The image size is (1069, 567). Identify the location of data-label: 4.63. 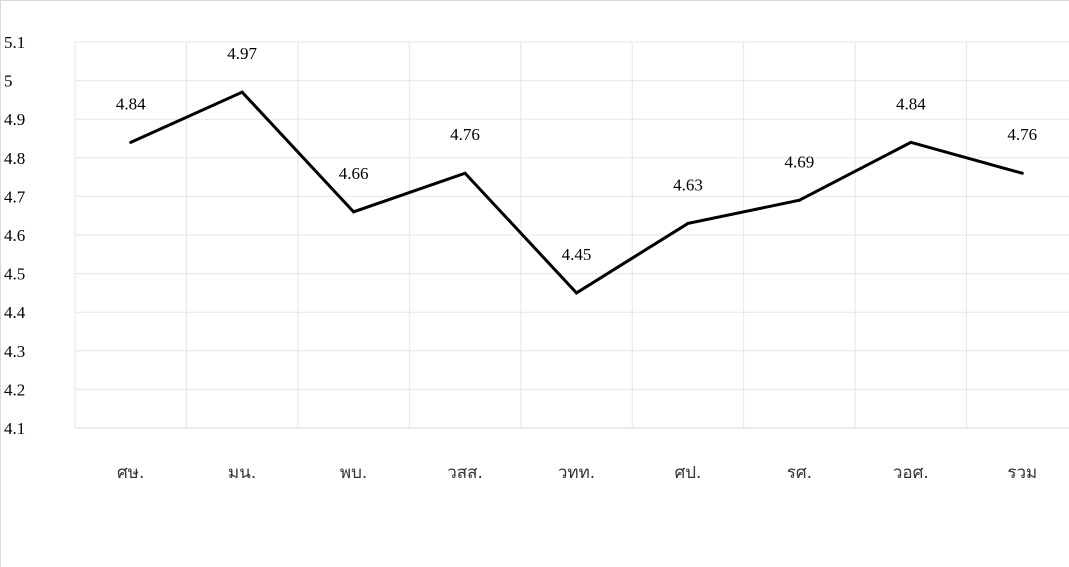
(688, 184).